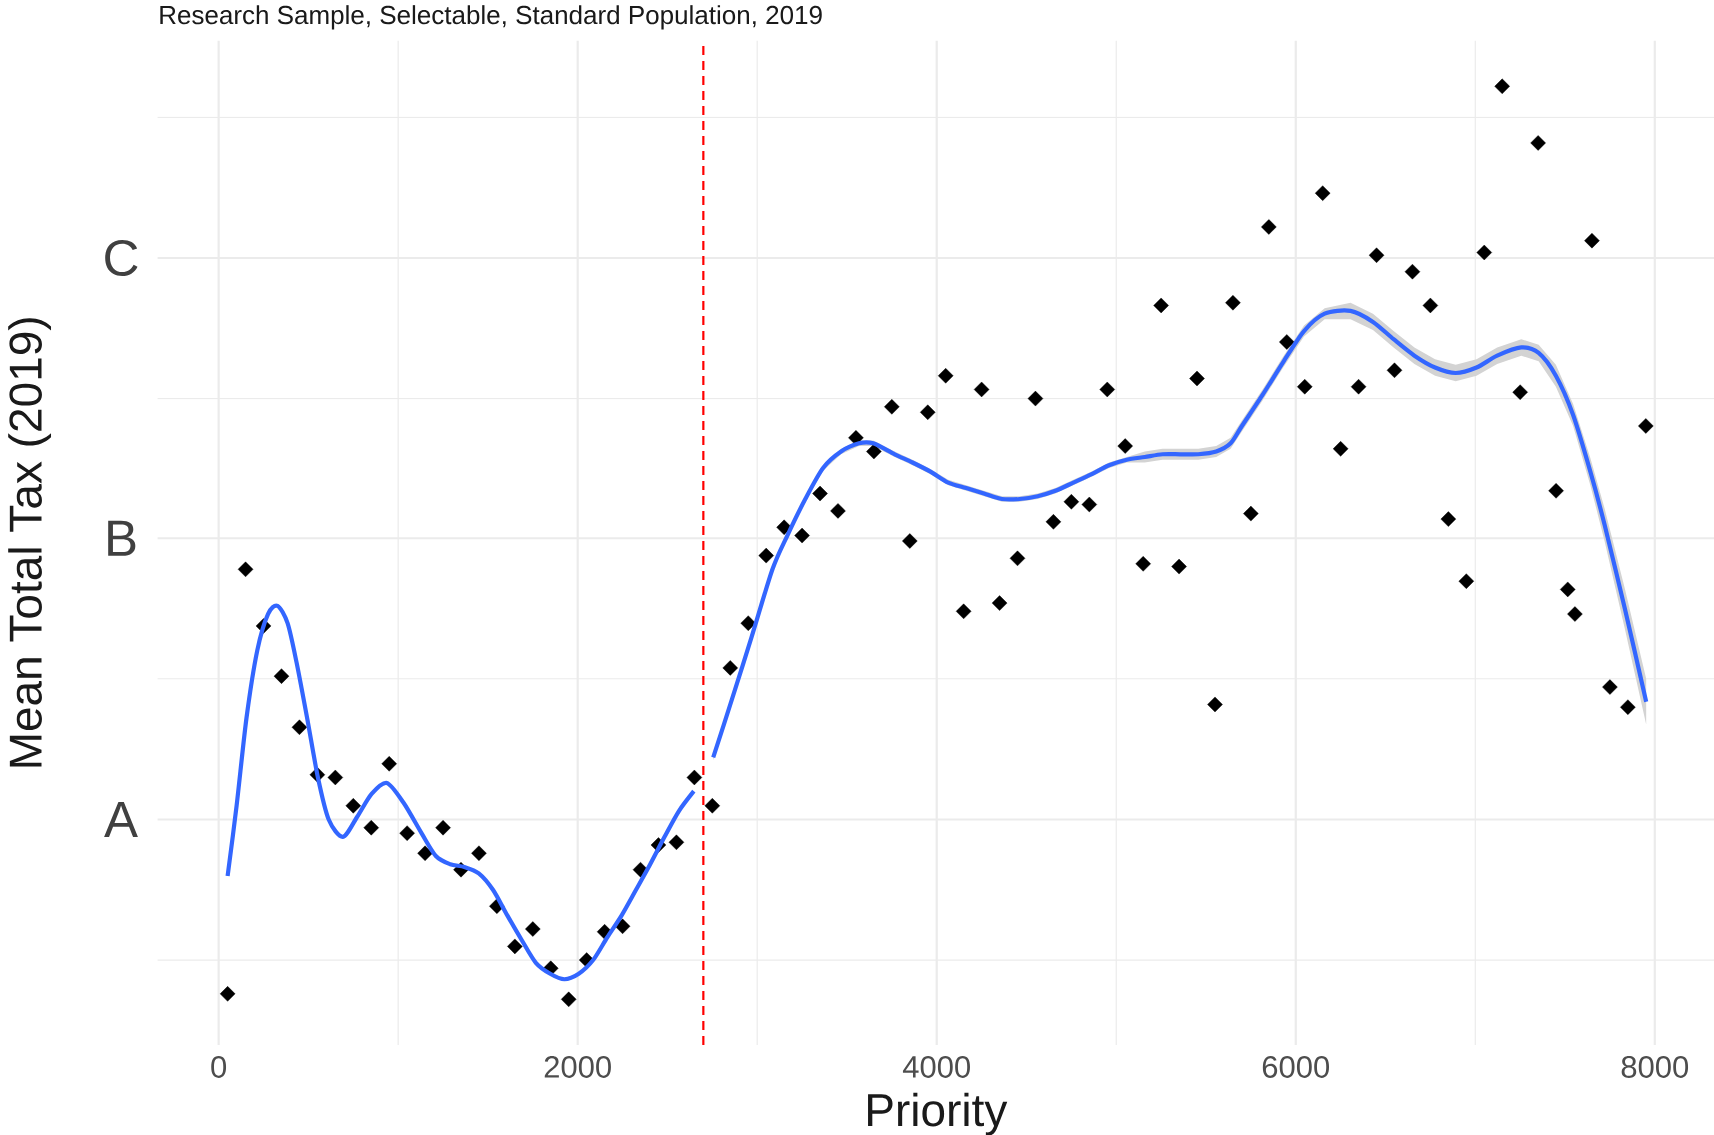 The height and width of the screenshot is (1135, 1714). What do you see at coordinates (219, 1066) in the screenshot?
I see `x-tick-label: 0` at bounding box center [219, 1066].